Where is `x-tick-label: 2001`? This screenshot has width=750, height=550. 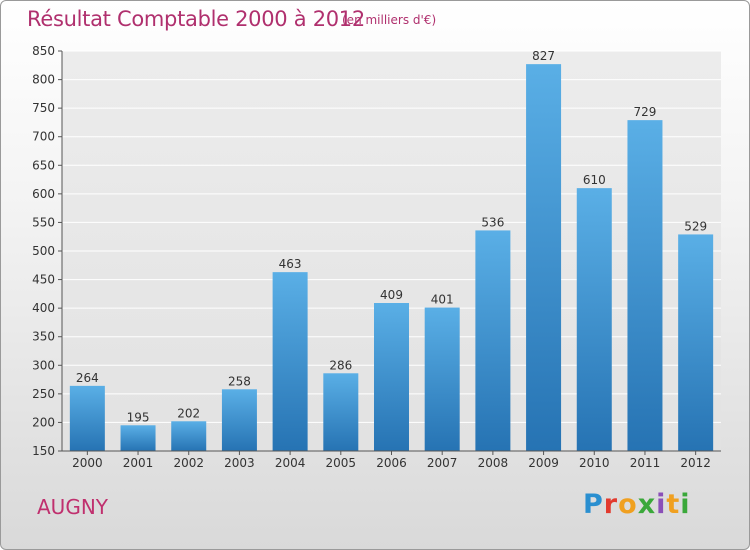
x-tick-label: 2001 is located at coordinates (138, 463).